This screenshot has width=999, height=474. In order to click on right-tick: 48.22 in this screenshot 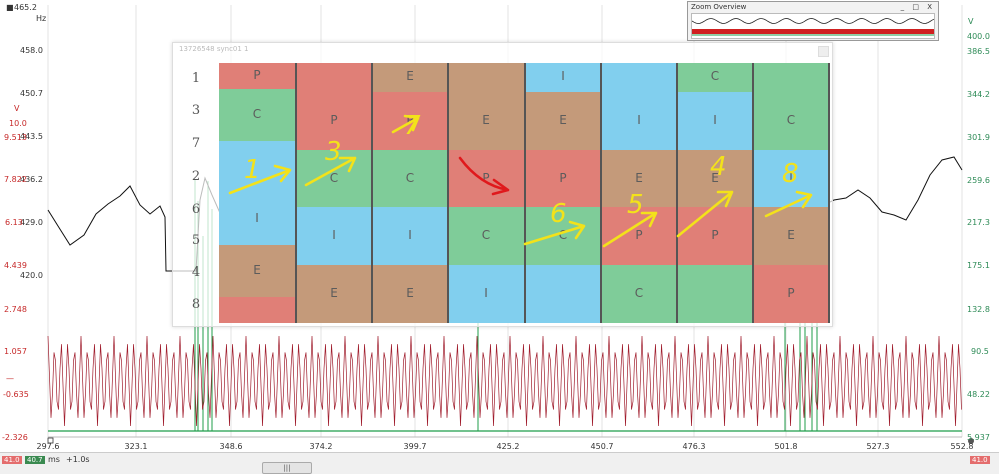, I will do `click(978, 394)`.